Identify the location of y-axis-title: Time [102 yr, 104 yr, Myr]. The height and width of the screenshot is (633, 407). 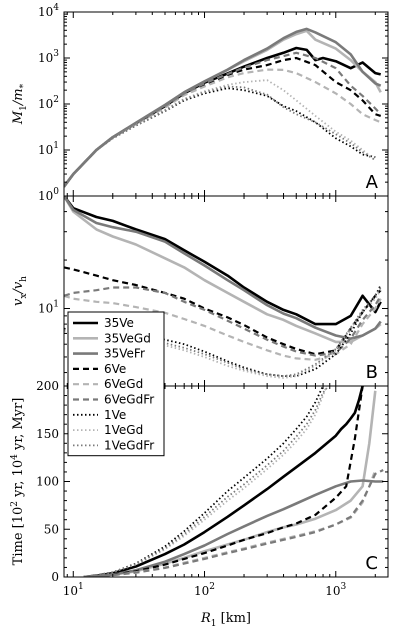
(18, 482).